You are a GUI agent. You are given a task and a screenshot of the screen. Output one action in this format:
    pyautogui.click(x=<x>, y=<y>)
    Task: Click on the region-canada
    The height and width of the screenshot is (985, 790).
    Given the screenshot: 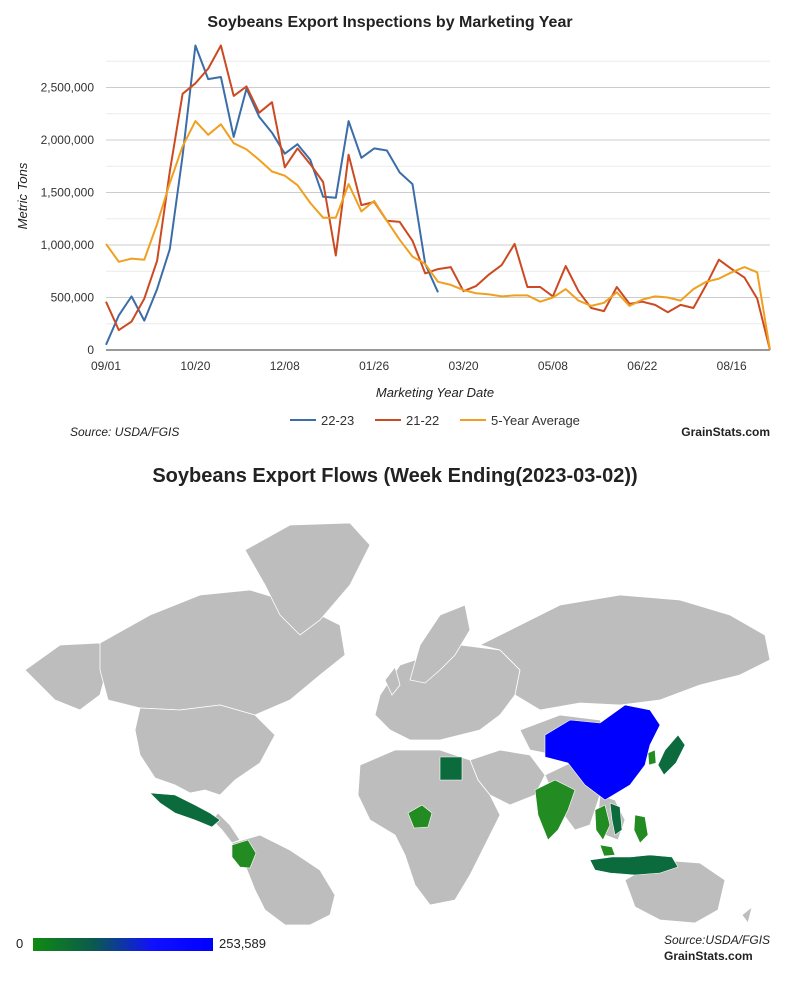 What is the action you would take?
    pyautogui.click(x=222, y=652)
    